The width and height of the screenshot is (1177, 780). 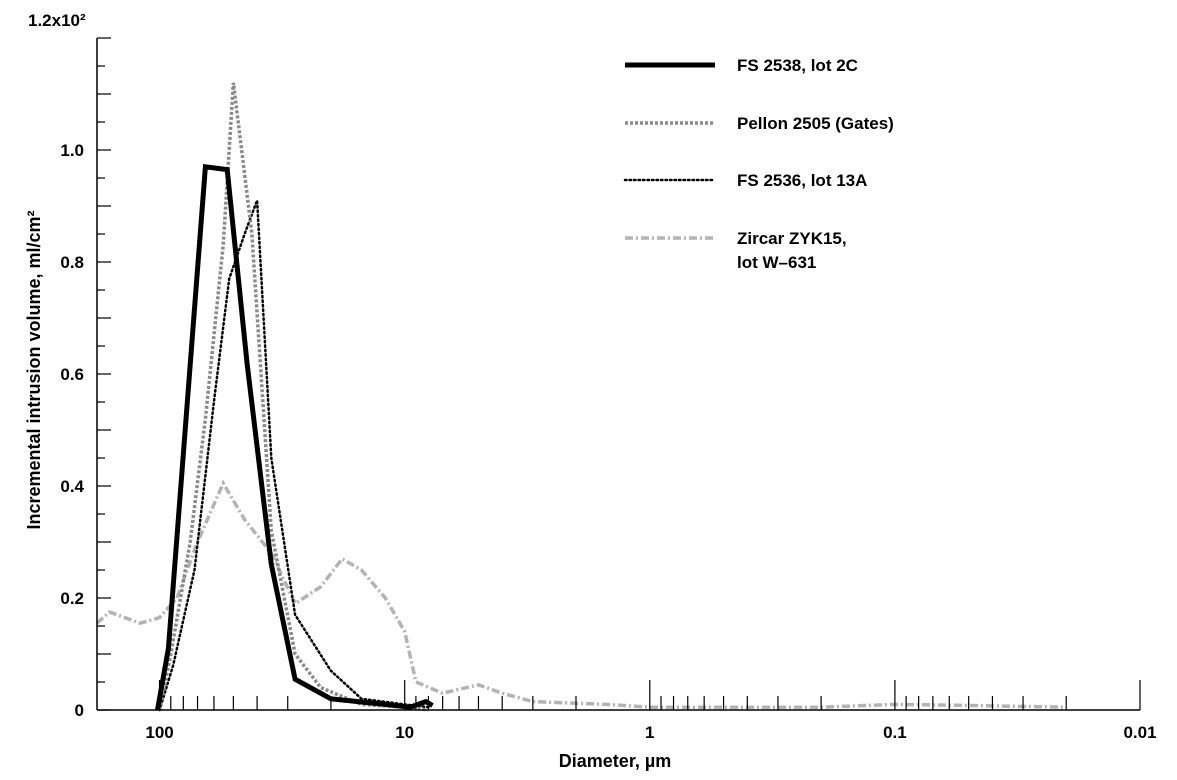 What do you see at coordinates (72, 374) in the screenshot?
I see `y-tick-label: 0.6` at bounding box center [72, 374].